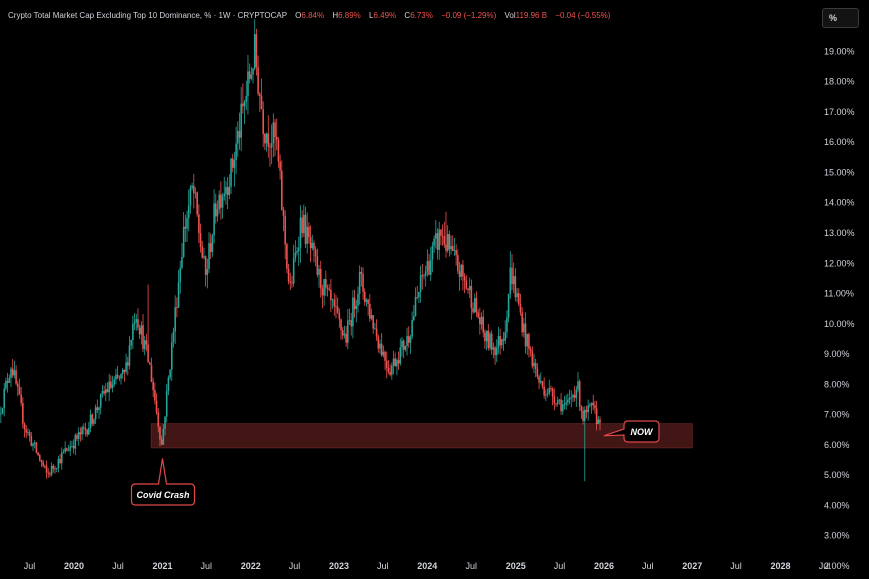 The height and width of the screenshot is (579, 869). What do you see at coordinates (837, 505) in the screenshot?
I see `price-tick-label: 4.00%` at bounding box center [837, 505].